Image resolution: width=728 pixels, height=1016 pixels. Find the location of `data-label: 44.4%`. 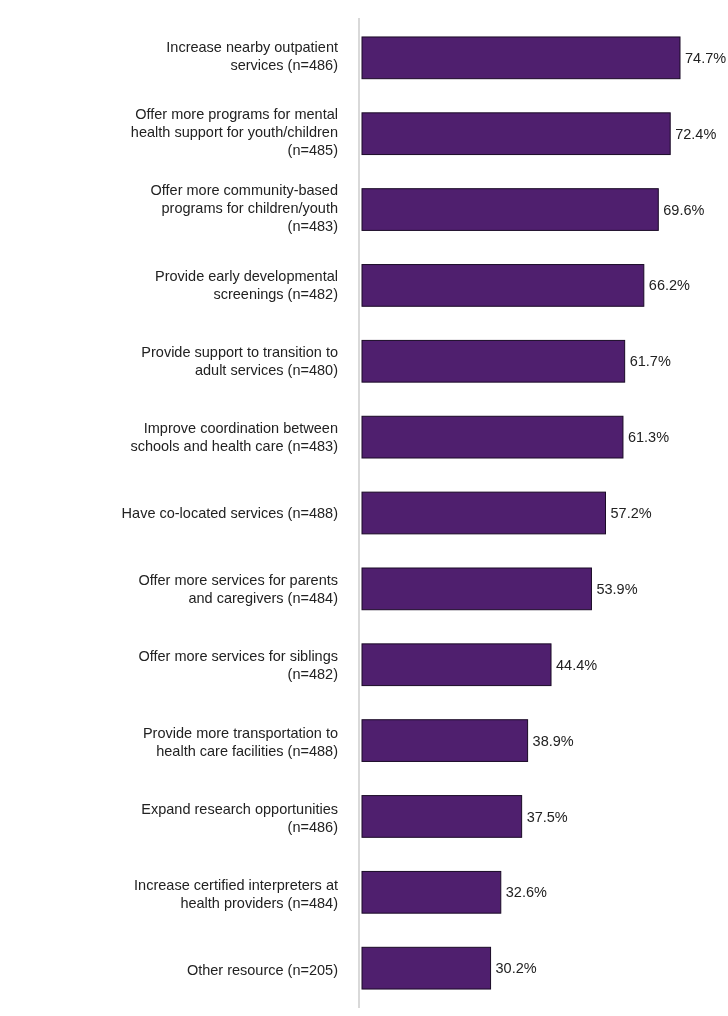

data-label: 44.4% is located at coordinates (577, 664).